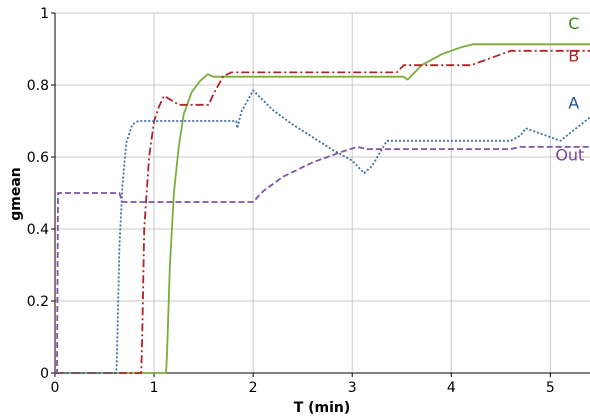 This screenshot has width=590, height=420. I want to click on series-label-out: Out, so click(569, 155).